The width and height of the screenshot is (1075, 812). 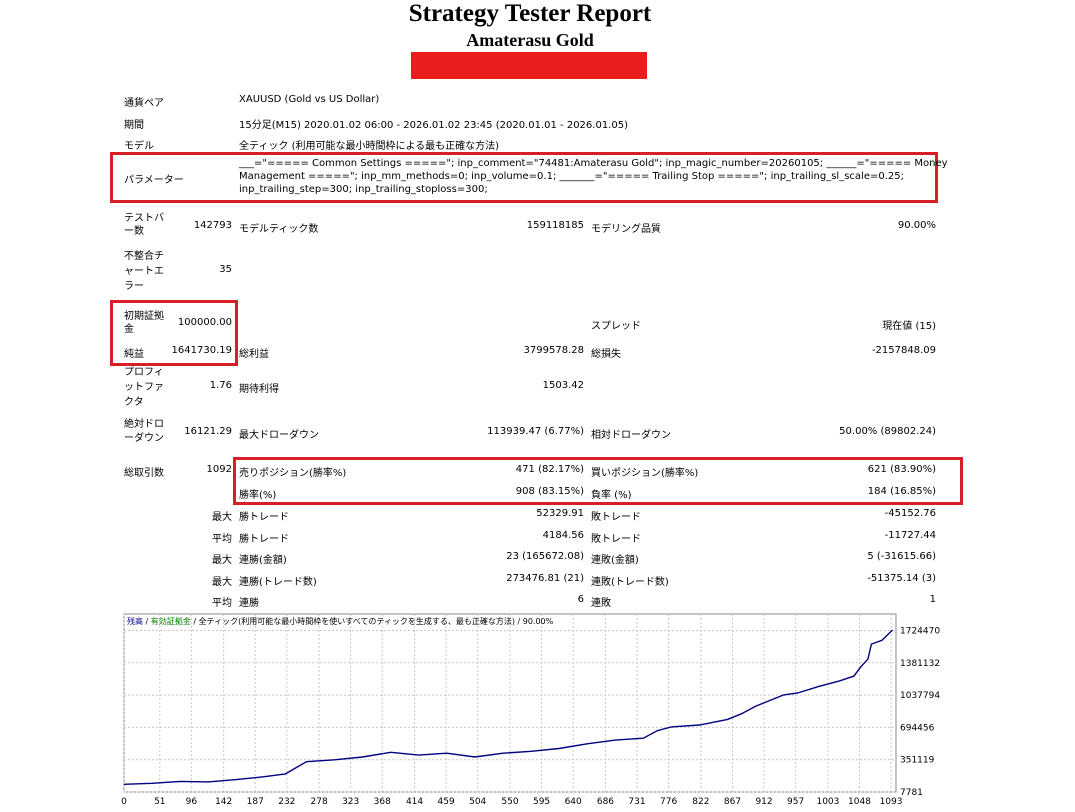 I want to click on legend-entry: /, so click(x=147, y=621).